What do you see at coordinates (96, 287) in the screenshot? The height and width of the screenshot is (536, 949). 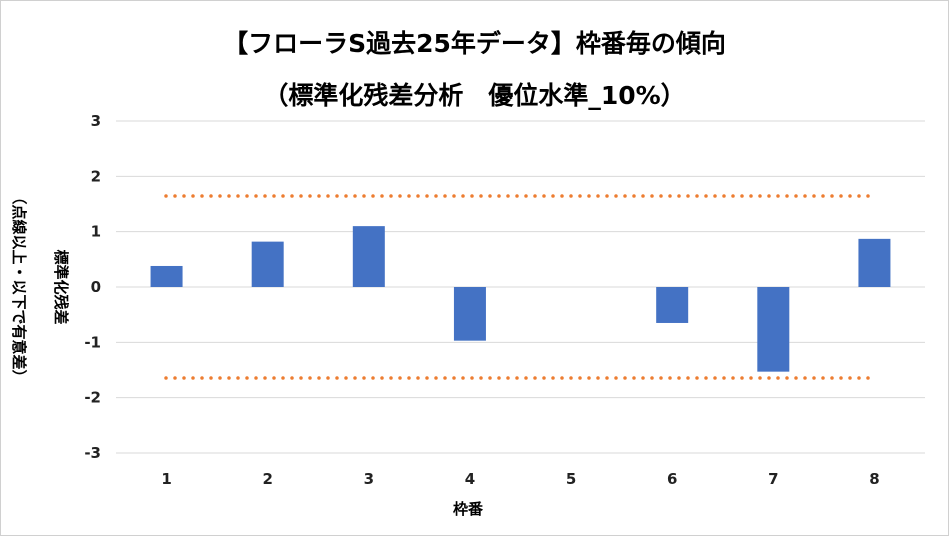 I see `y-tick-label: 0` at bounding box center [96, 287].